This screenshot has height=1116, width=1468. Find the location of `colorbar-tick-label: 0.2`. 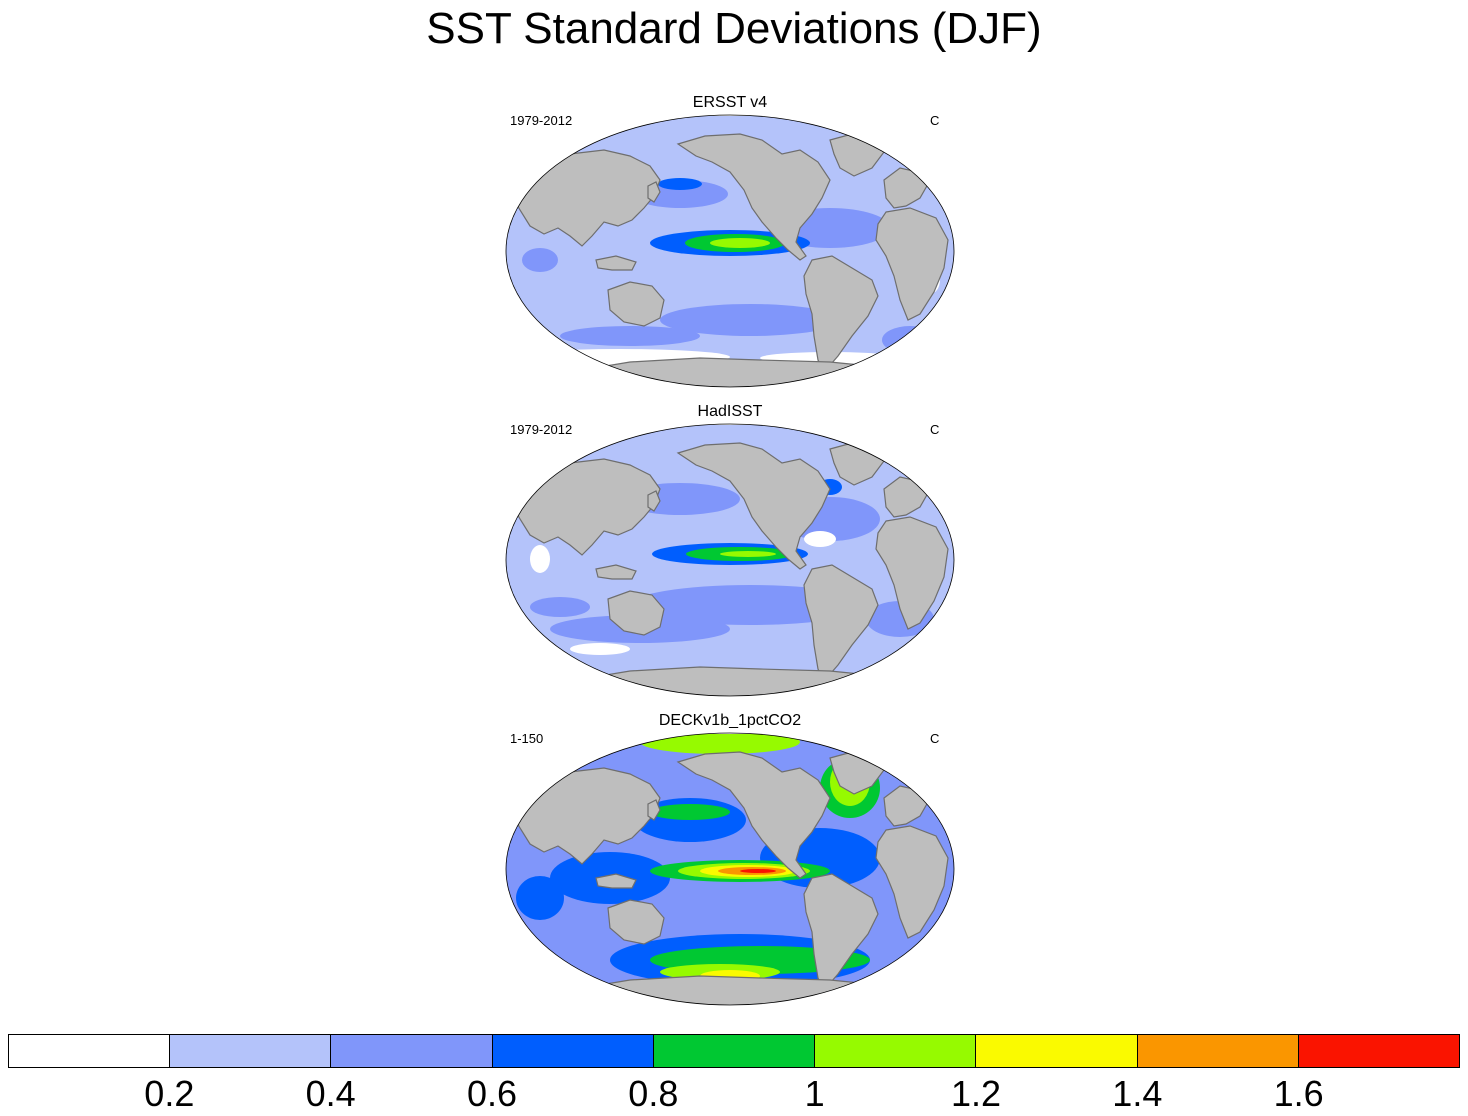

colorbar-tick-label: 0.2 is located at coordinates (169, 1093).